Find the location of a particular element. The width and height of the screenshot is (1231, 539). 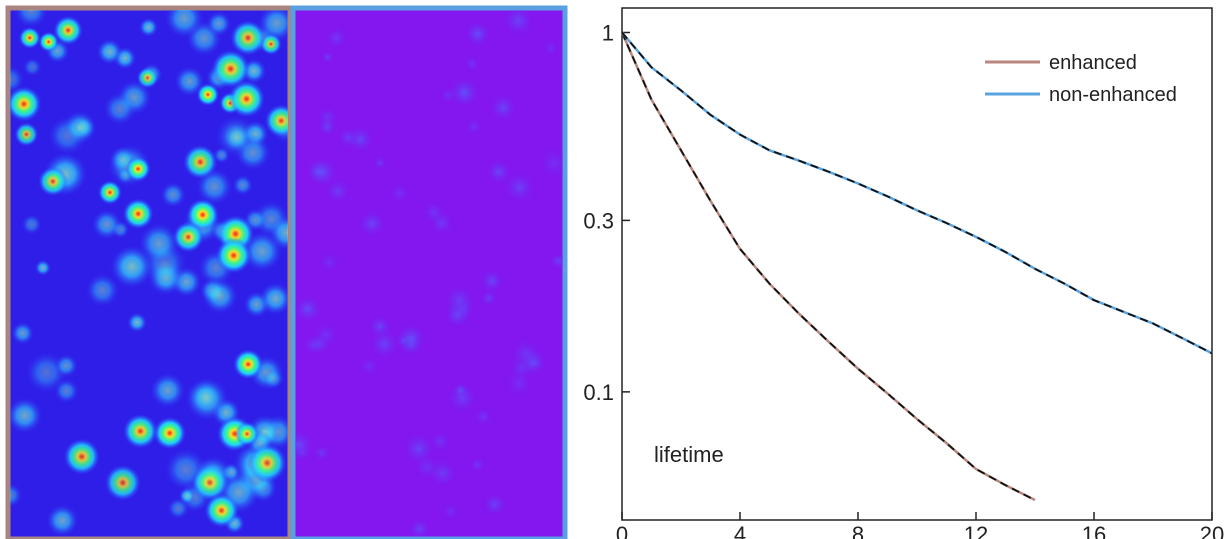

x-tick-label: 12 is located at coordinates (976, 530).